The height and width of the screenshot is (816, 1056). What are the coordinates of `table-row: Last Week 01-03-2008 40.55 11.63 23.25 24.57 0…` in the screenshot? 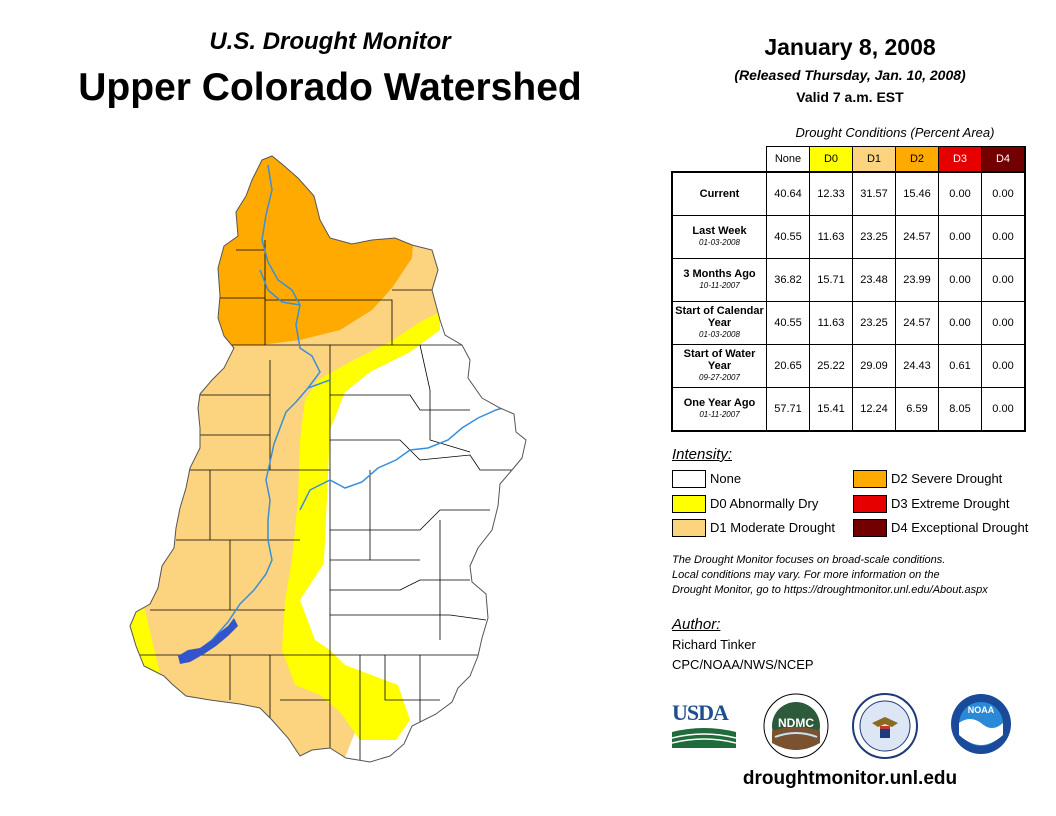 It's located at (848, 237).